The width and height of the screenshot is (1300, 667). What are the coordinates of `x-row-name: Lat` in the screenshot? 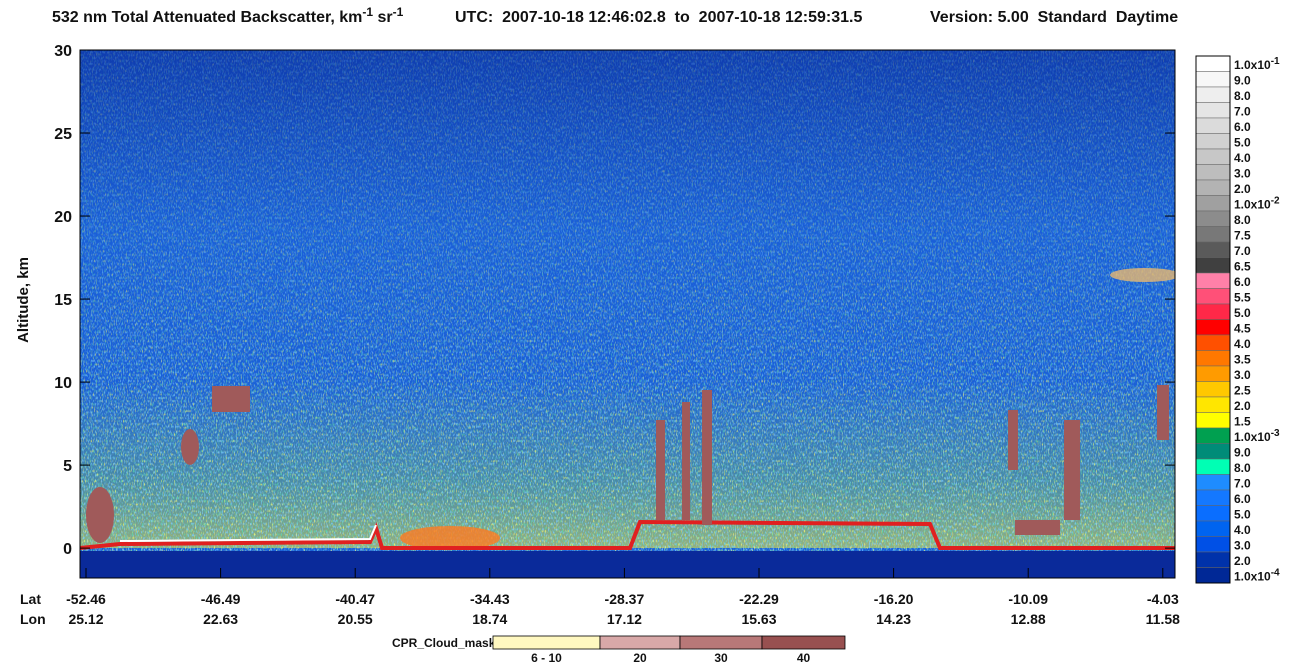 It's located at (30, 599).